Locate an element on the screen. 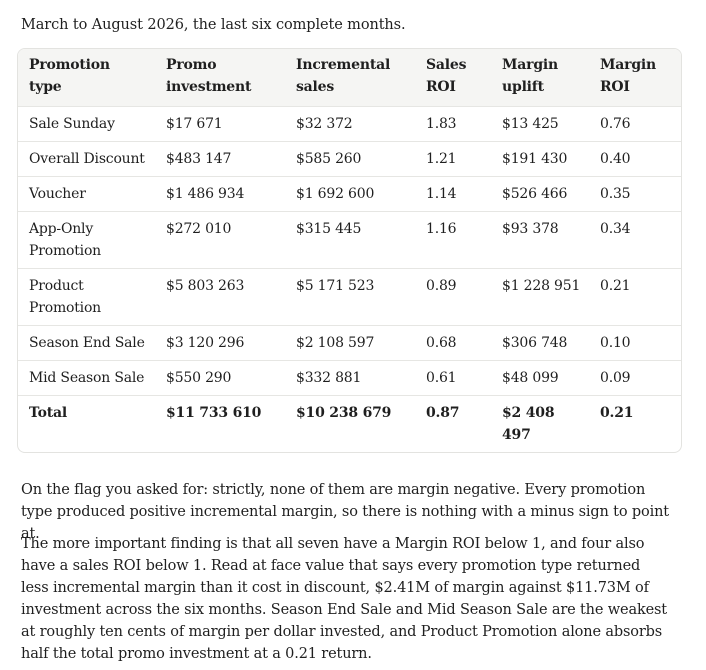 This screenshot has width=706, height=670. total-sales-roi: 0.87 is located at coordinates (453, 423).